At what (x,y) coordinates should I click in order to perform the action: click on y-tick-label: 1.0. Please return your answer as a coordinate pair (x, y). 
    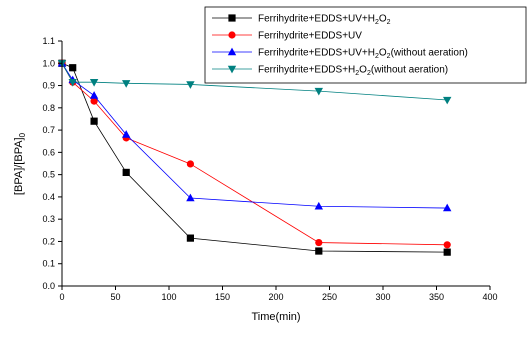
    Looking at the image, I should click on (48, 63).